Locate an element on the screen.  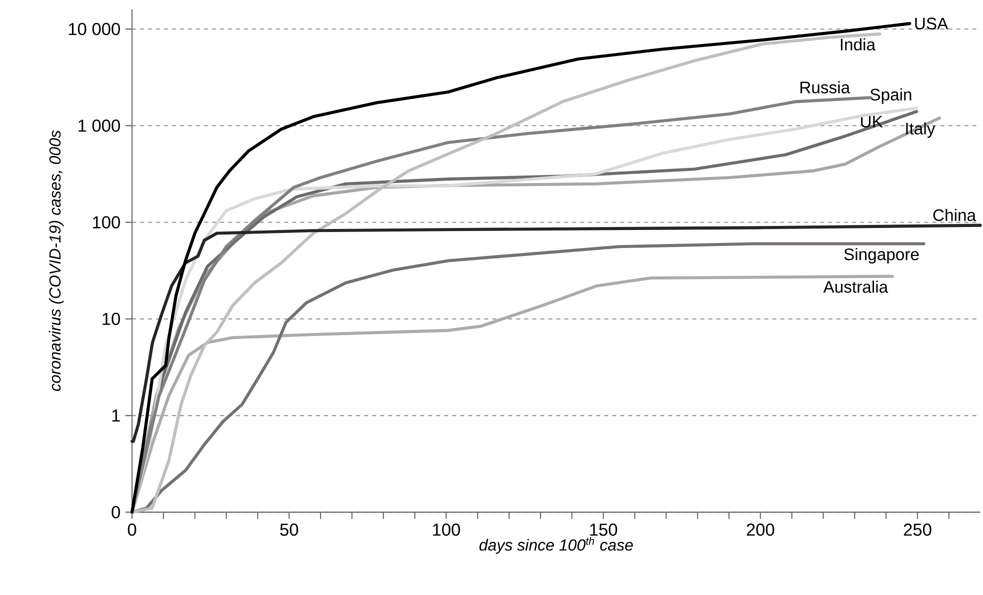
x-tick-label: 100 is located at coordinates (446, 530).